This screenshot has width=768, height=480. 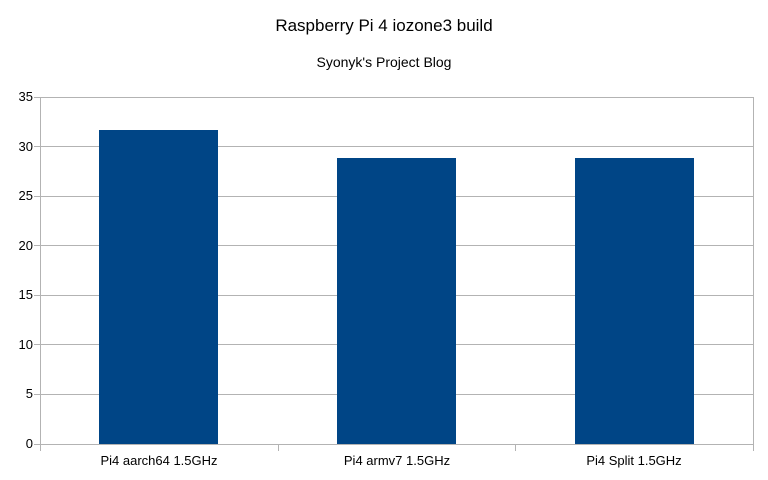 What do you see at coordinates (25, 96) in the screenshot?
I see `y-axis-tick-label: 35` at bounding box center [25, 96].